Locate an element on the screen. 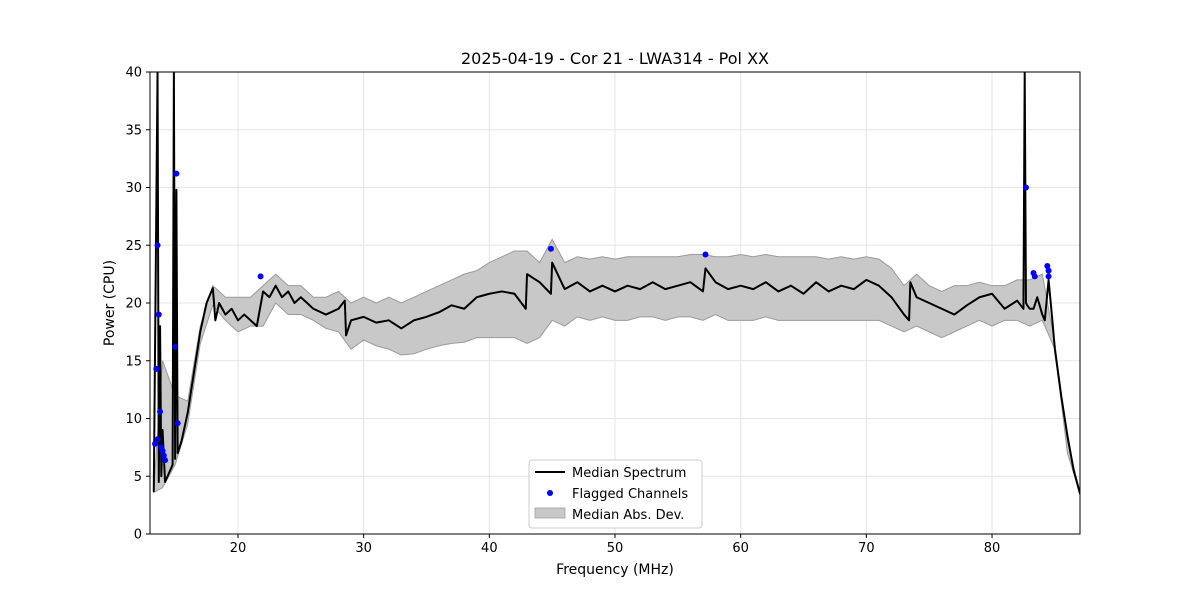 The height and width of the screenshot is (600, 1200). legend-entry-flagged-channels: Flagged Channels is located at coordinates (630, 494).